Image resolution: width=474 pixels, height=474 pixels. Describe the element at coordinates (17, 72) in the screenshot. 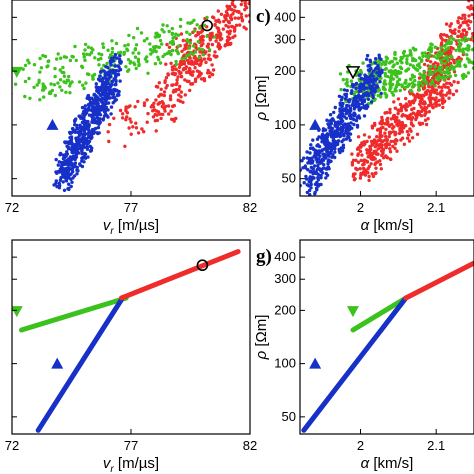

I see `marker-triangle-down` at that location.